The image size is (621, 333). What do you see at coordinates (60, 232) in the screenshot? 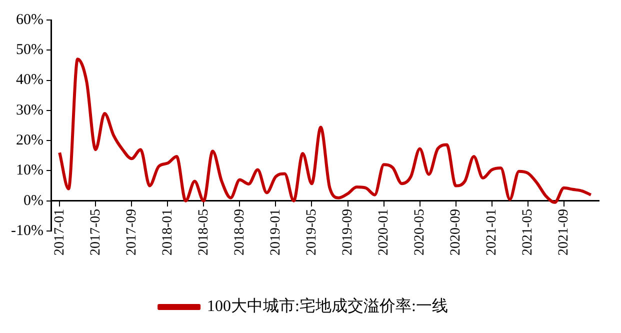
I see `x-tick-label: 2017-01` at bounding box center [60, 232].